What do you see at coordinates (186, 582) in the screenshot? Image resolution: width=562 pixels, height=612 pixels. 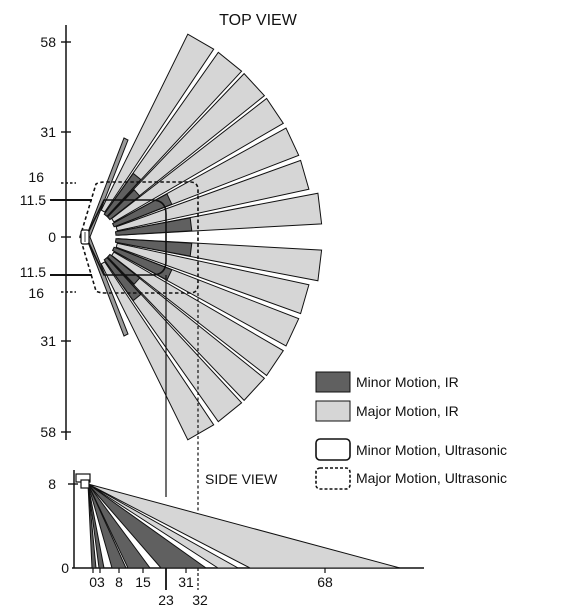 I see `side-xlabel-31: 31` at bounding box center [186, 582].